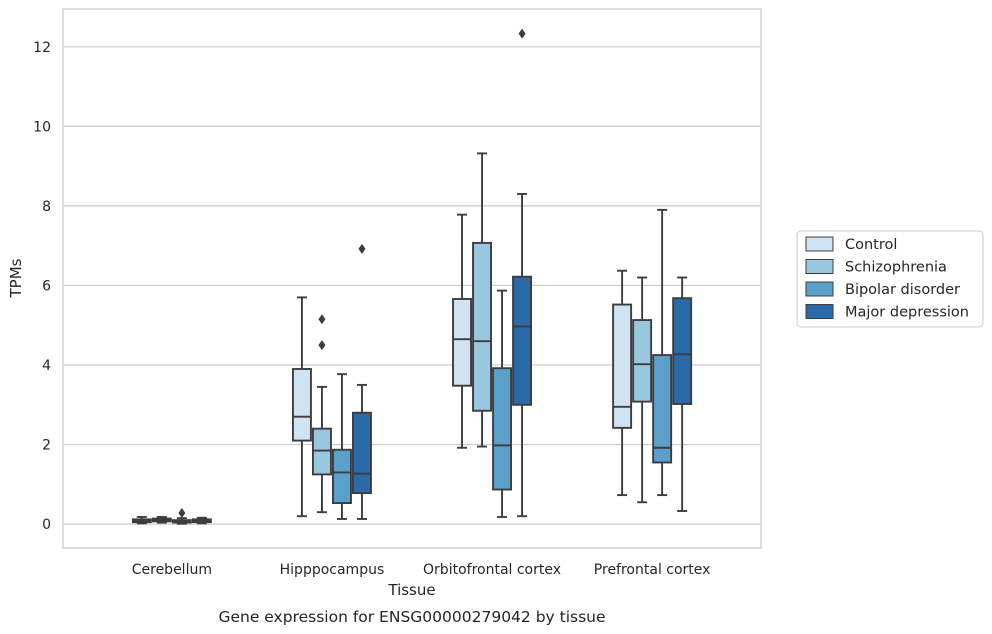 Image resolution: width=992 pixels, height=634 pixels. What do you see at coordinates (42, 127) in the screenshot?
I see `y-tick-label: 10` at bounding box center [42, 127].